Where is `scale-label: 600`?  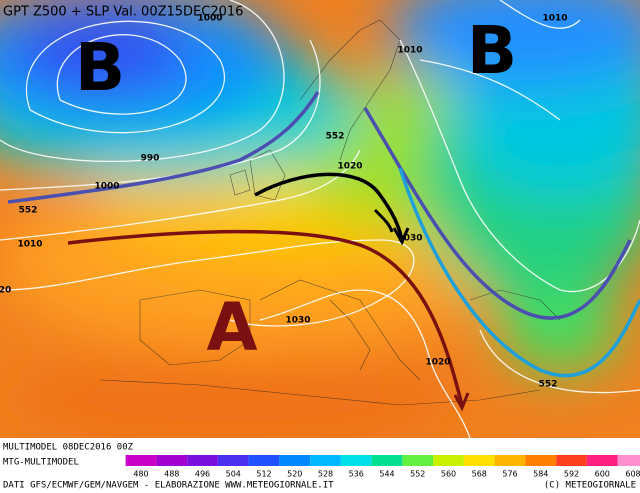
scale-label: 600 is located at coordinates (602, 474).